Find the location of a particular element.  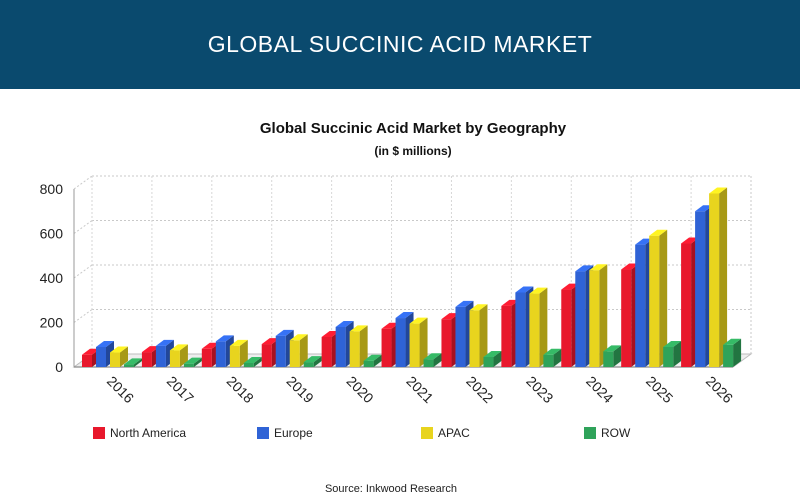

x-tick-label: 2018 is located at coordinates (240, 389).